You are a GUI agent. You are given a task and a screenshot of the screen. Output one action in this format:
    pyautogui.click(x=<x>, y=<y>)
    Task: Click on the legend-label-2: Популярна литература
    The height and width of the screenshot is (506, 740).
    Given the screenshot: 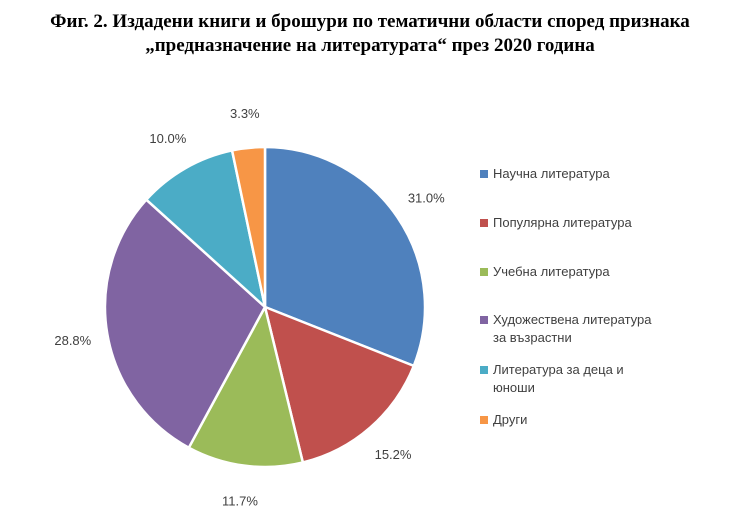 What is the action you would take?
    pyautogui.click(x=605, y=223)
    